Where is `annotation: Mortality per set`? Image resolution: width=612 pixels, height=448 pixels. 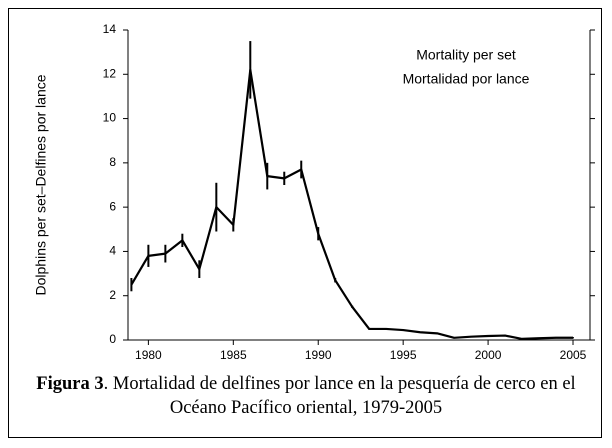 annotation: Mortality per set is located at coordinates (466, 55).